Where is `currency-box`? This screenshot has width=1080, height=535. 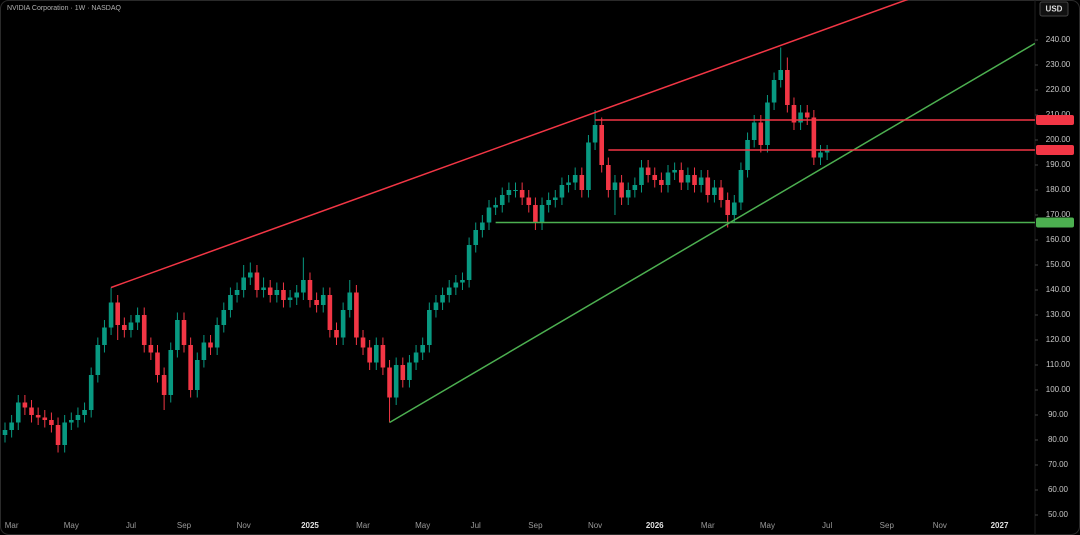
currency-box is located at coordinates (1054, 9).